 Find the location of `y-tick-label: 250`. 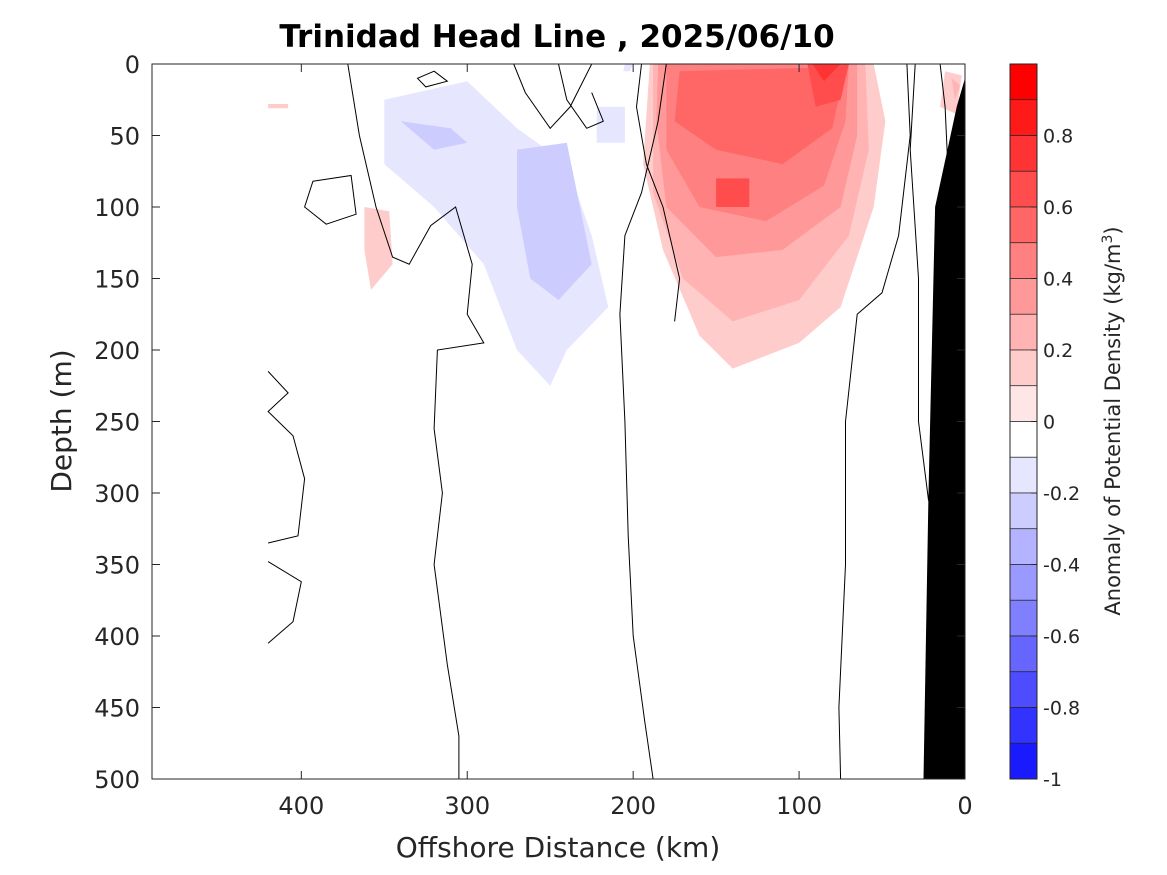

y-tick-label: 250 is located at coordinates (117, 423).